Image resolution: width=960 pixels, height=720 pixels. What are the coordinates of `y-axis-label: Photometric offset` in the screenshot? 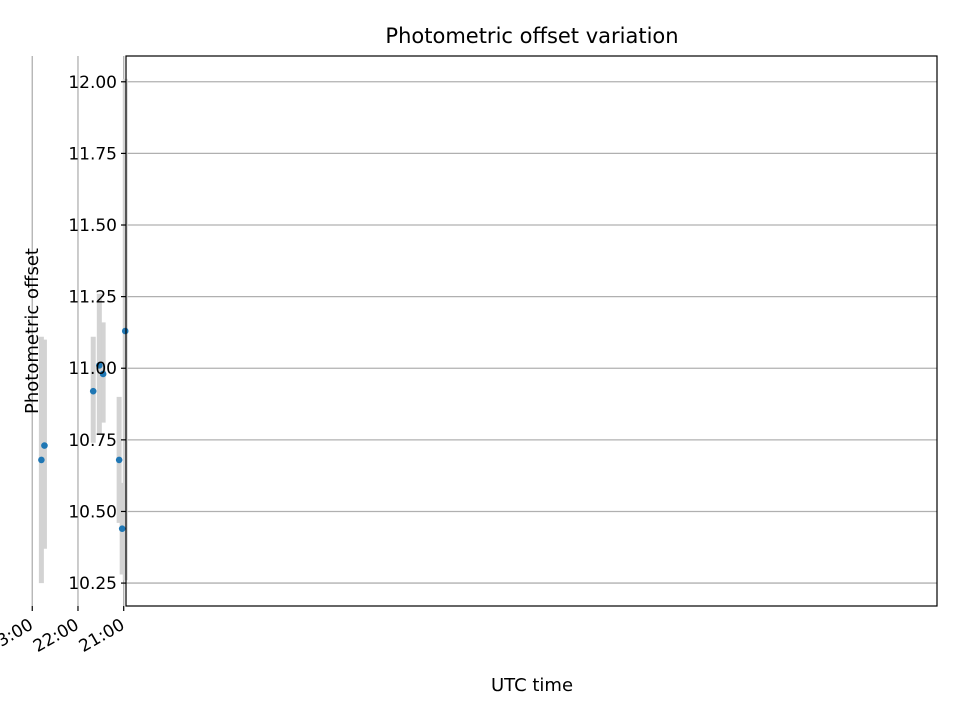 It's located at (32, 331).